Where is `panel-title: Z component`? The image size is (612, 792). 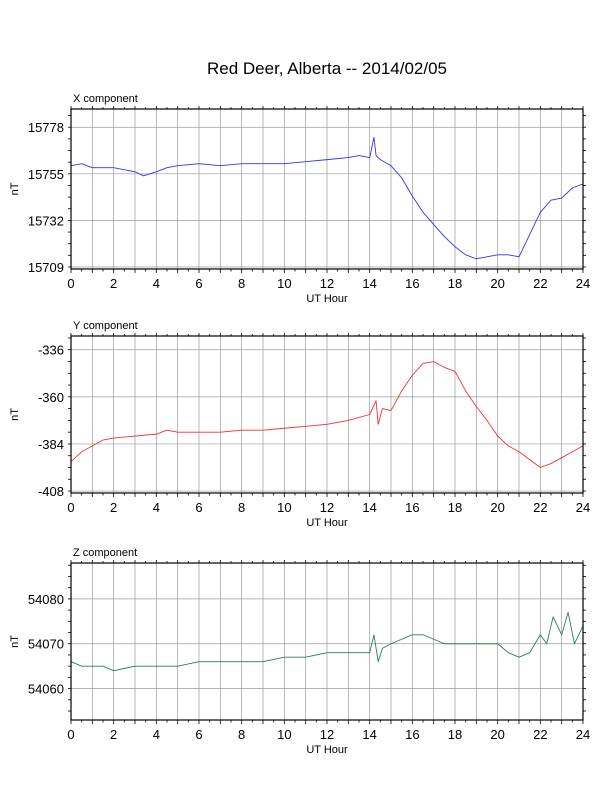 panel-title: Z component is located at coordinates (105, 553).